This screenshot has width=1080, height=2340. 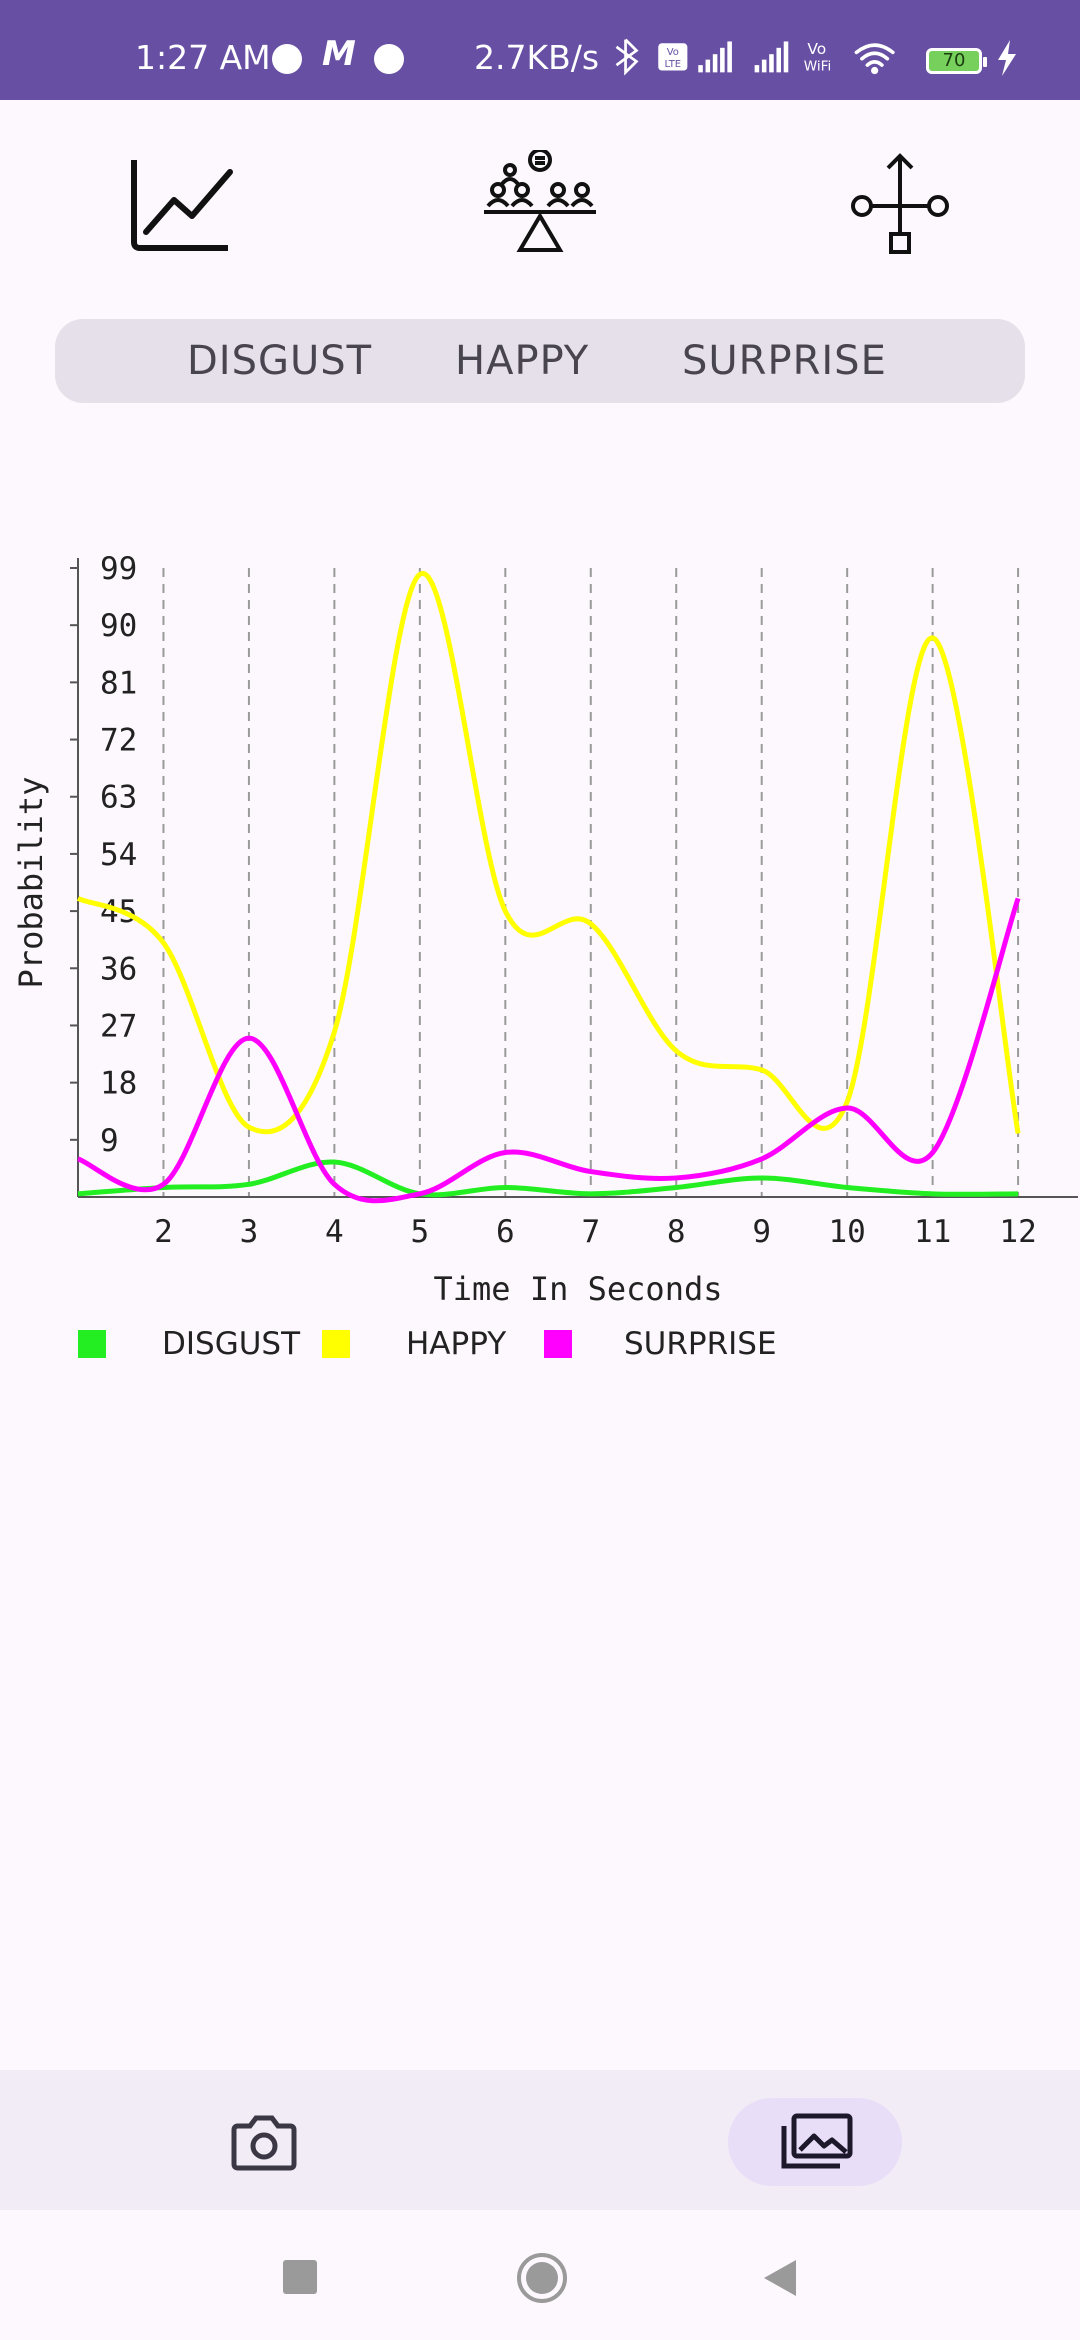 What do you see at coordinates (280, 361) in the screenshot?
I see `segment-disgust: DISGUST` at bounding box center [280, 361].